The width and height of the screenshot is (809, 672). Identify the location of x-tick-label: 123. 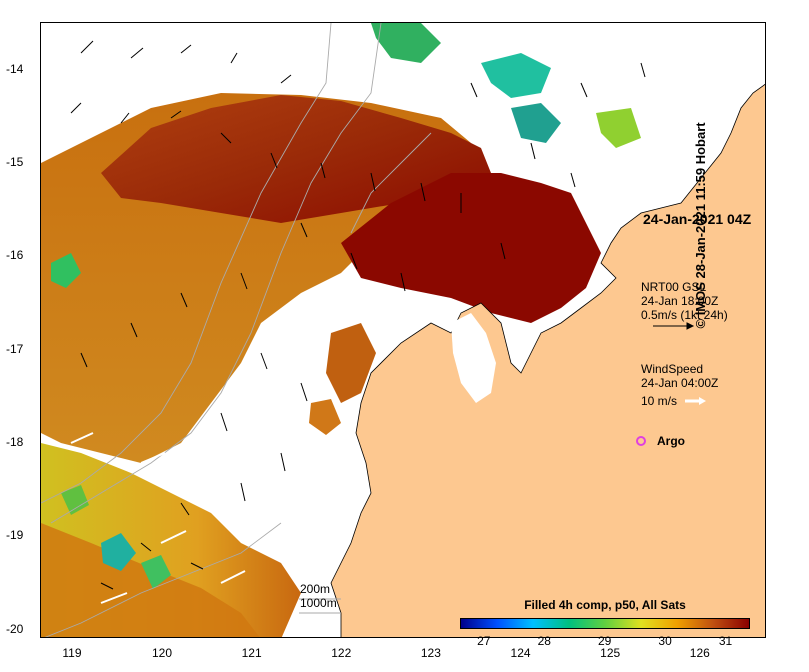
(430, 653).